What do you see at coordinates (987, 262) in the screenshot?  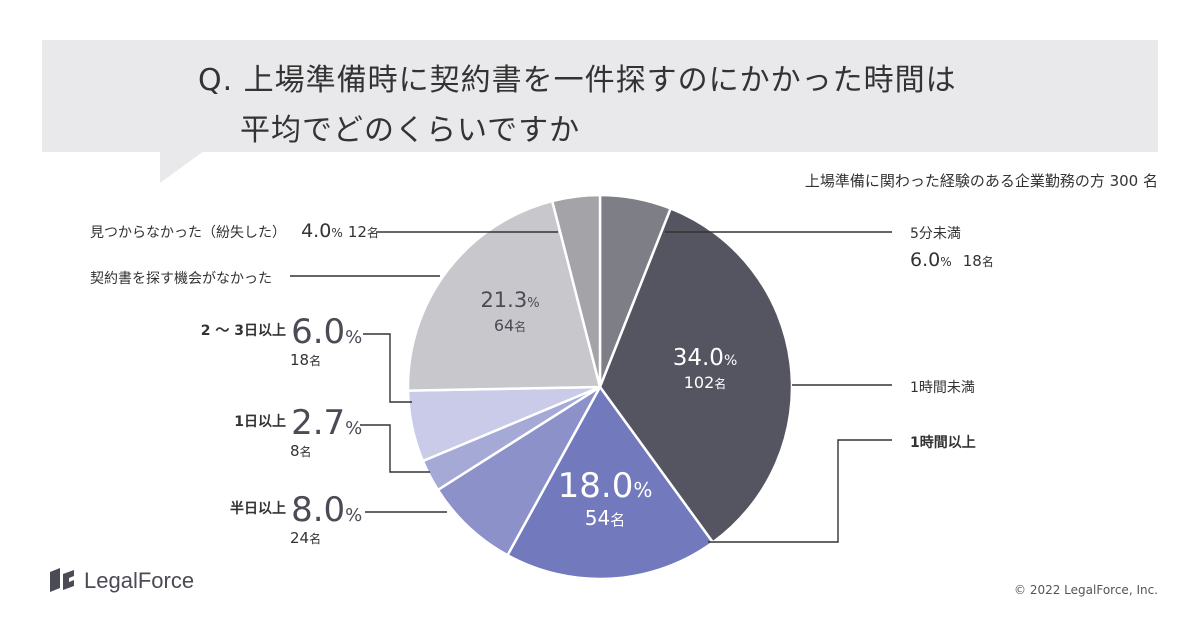 I see `label-lt5min-count-unit: 名` at bounding box center [987, 262].